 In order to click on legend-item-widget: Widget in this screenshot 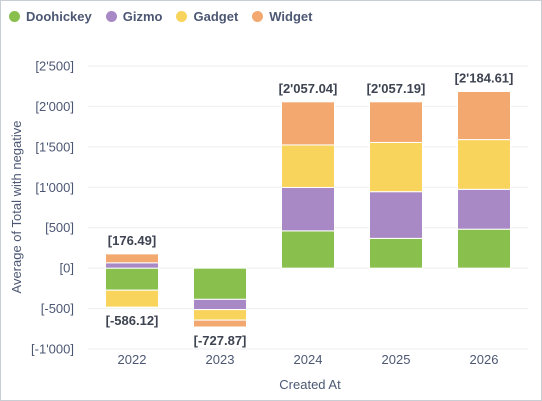, I will do `click(282, 16)`.